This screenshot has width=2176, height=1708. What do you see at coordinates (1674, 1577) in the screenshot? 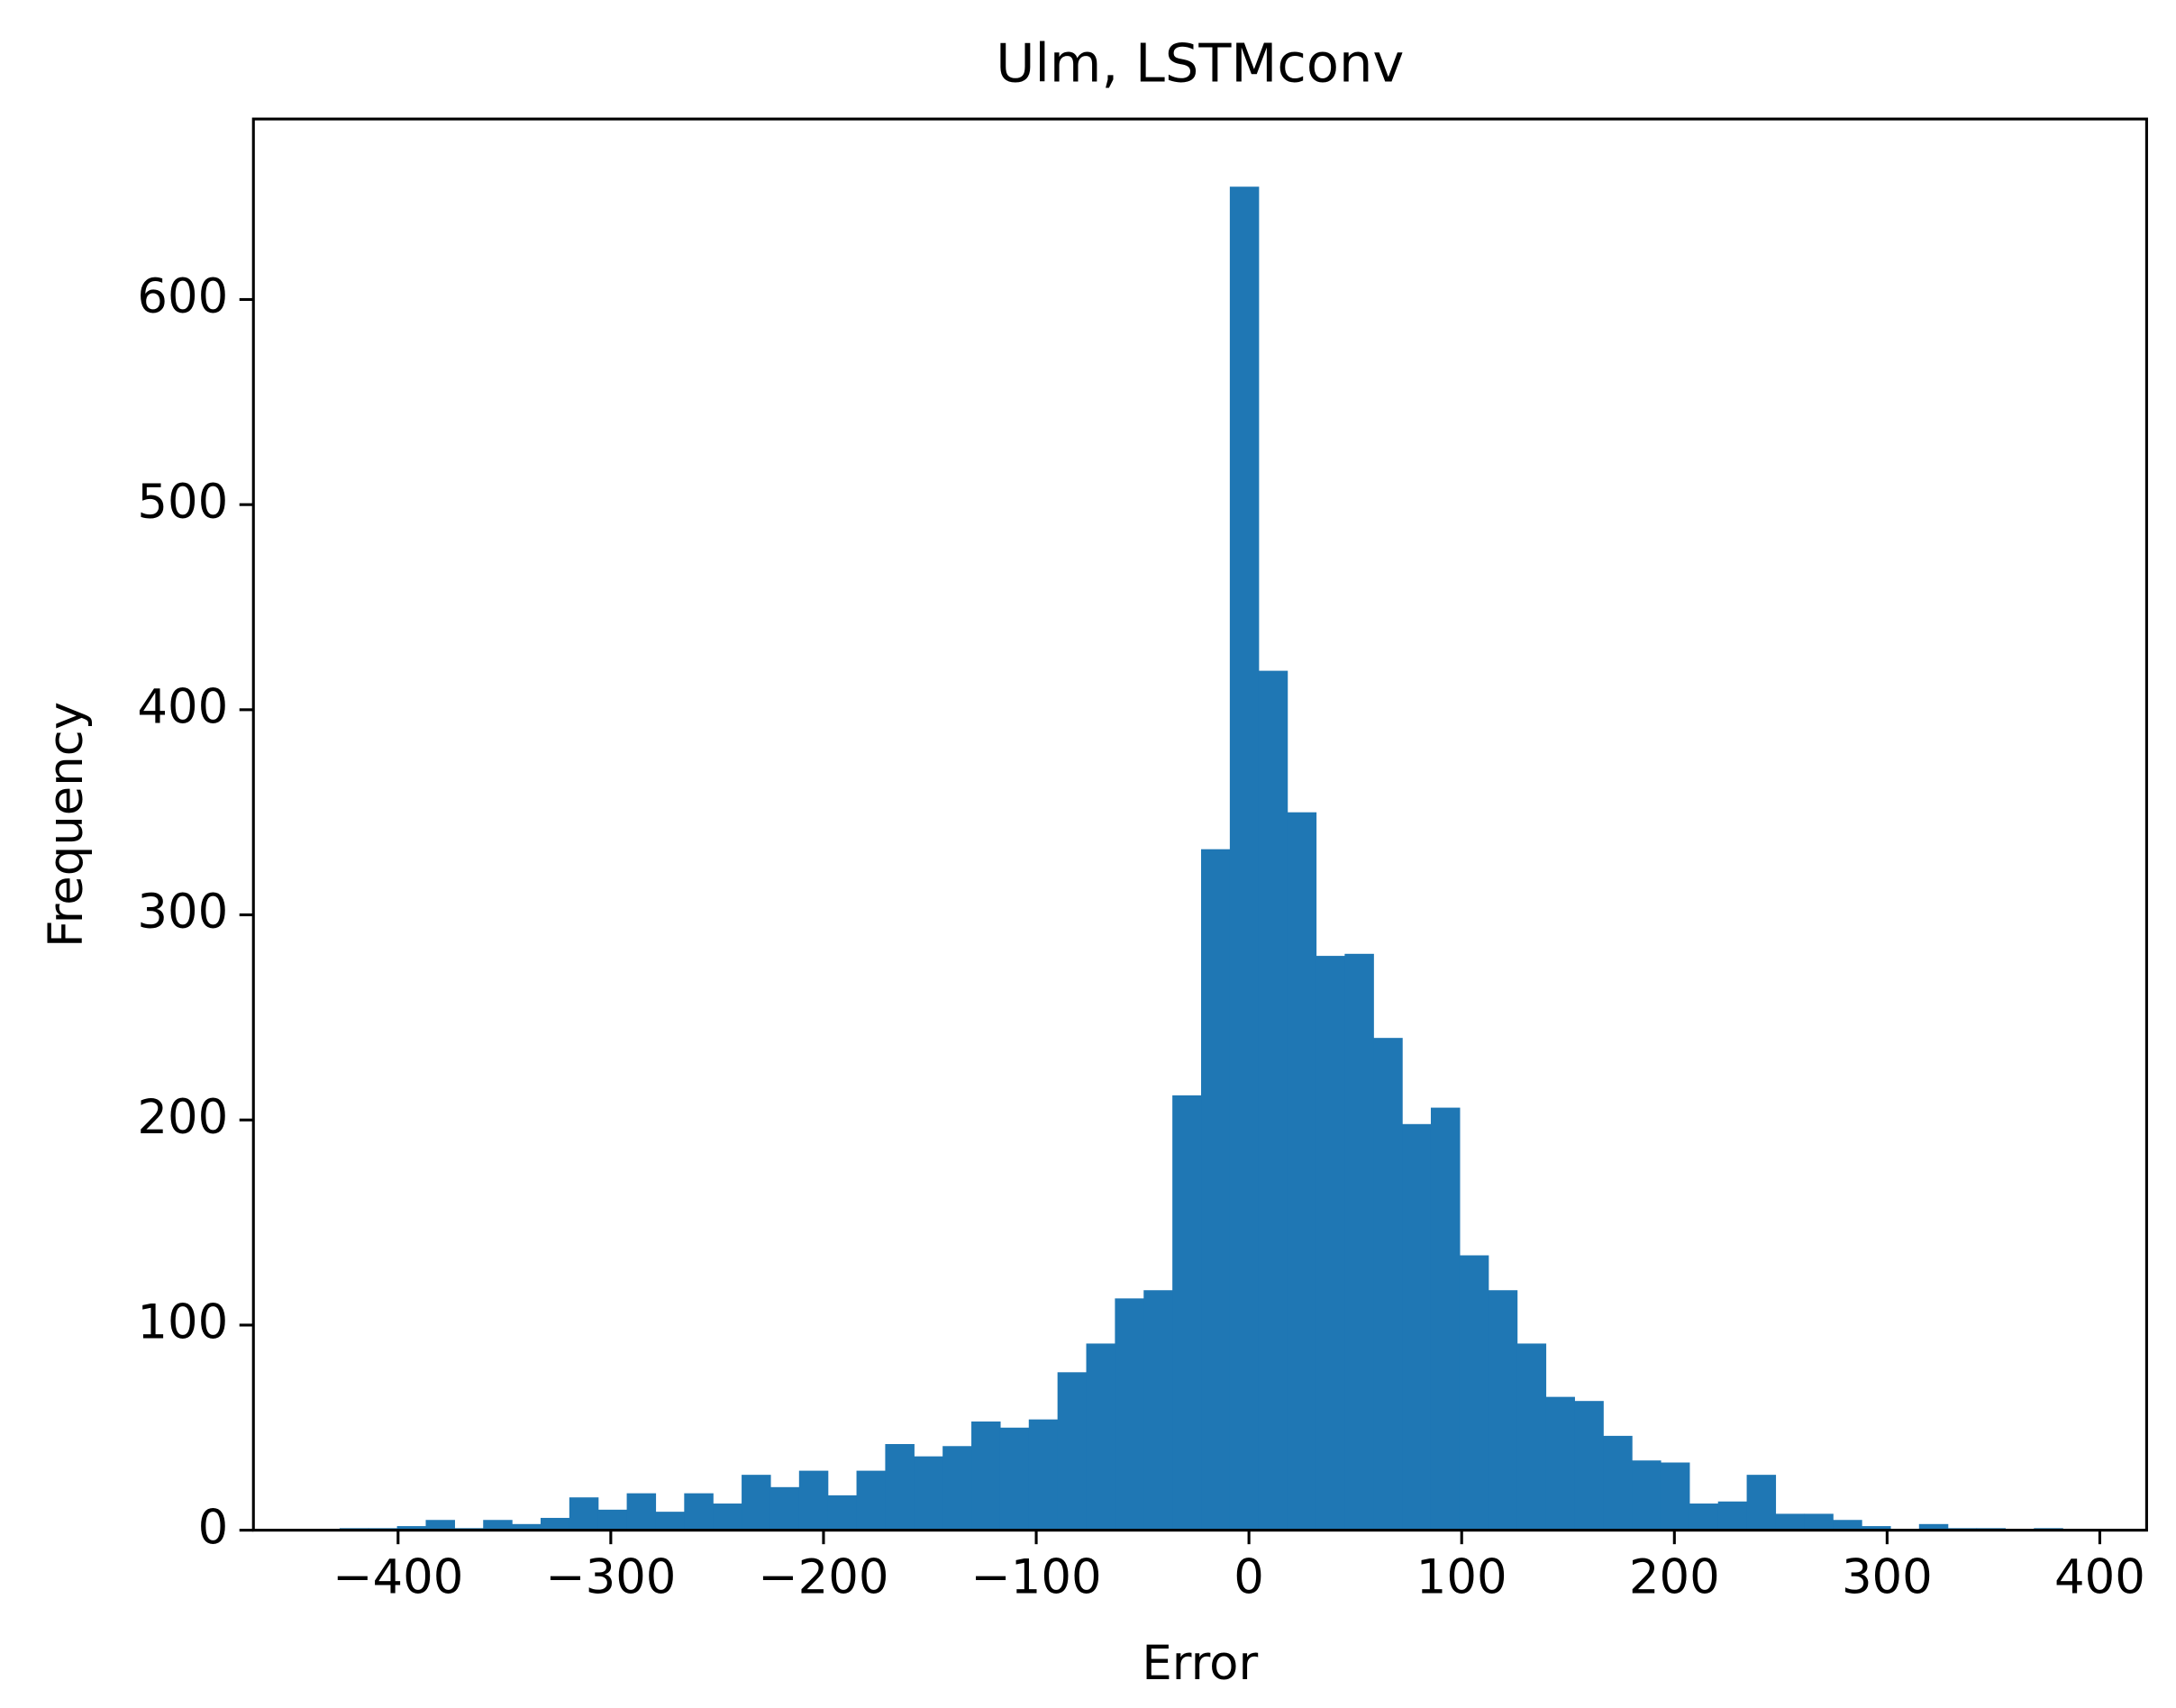
I see `x-tick-label: 200` at bounding box center [1674, 1577].